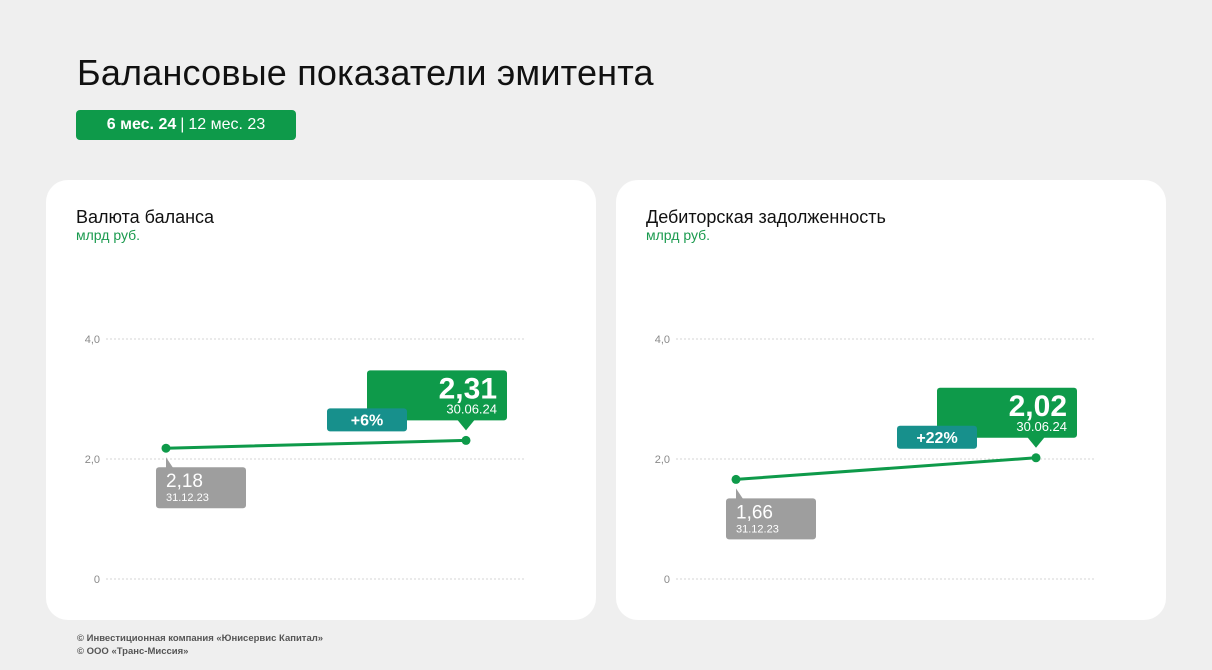 Image resolution: width=1212 pixels, height=670 pixels. Describe the element at coordinates (227, 124) in the screenshot. I see `period-previous: 12 мес. 23` at that location.